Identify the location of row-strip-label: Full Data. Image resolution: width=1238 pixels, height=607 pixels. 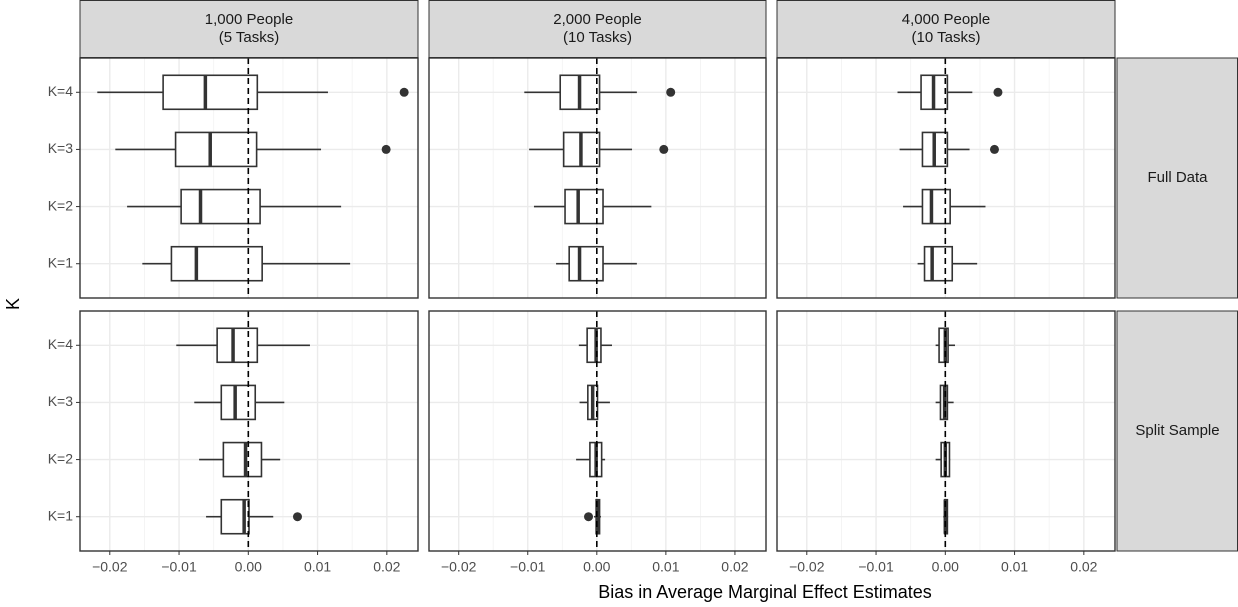
(1177, 177).